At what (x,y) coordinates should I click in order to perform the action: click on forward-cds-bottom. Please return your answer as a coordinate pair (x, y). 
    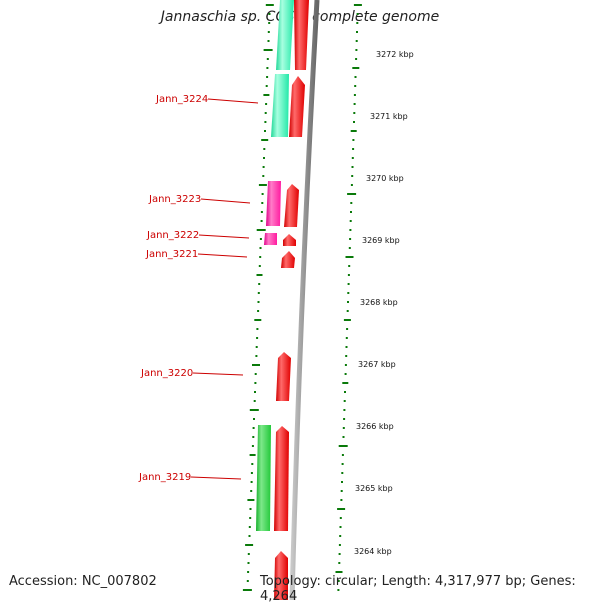
    Looking at the image, I should click on (281, 575).